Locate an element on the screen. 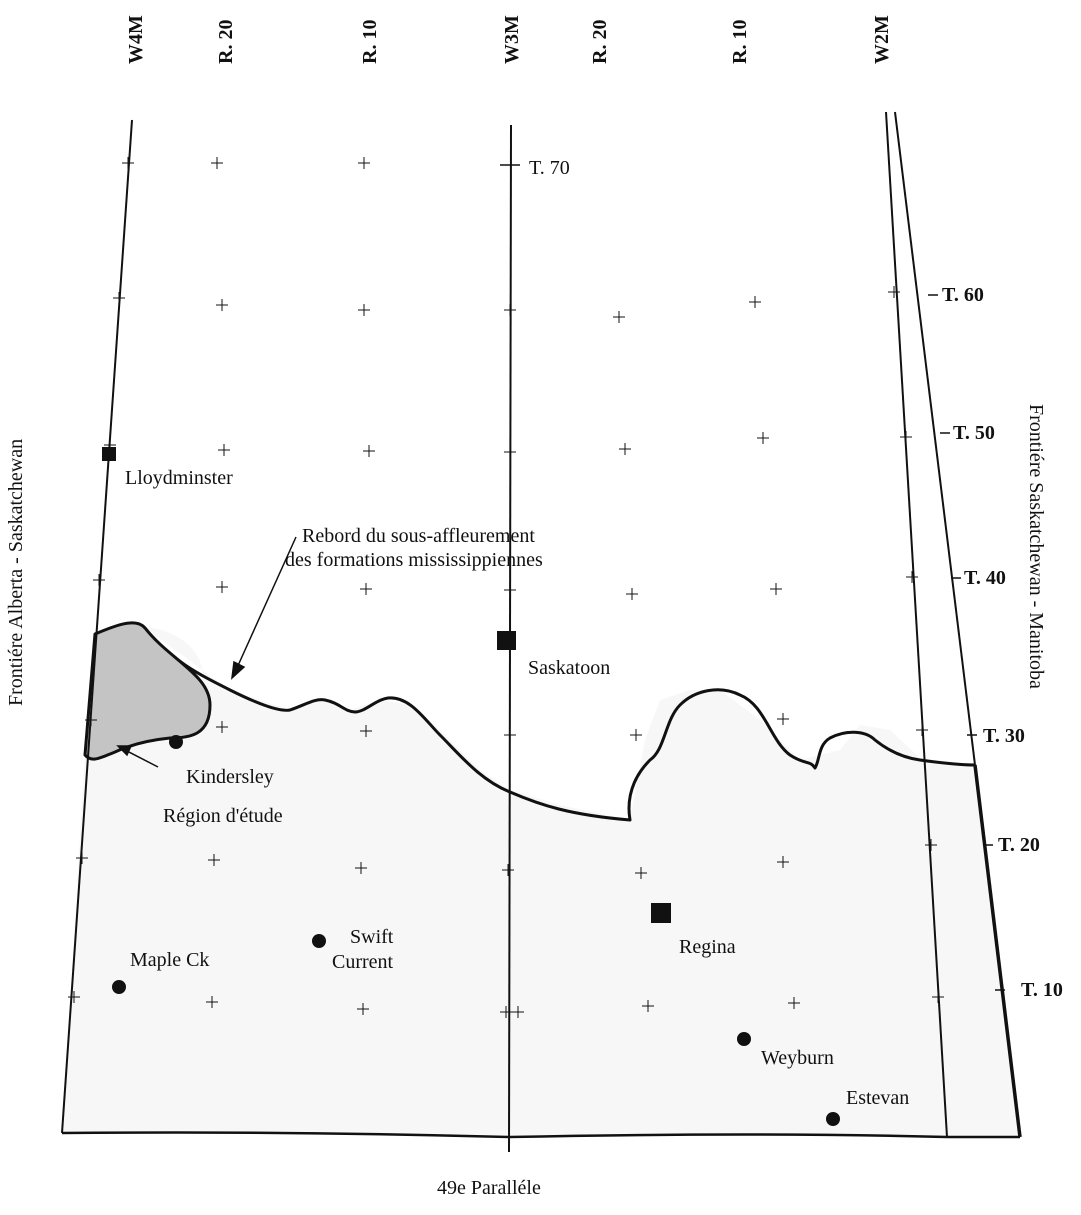 This screenshot has height=1215, width=1081. subcrop-arrow-line is located at coordinates (266, 603).